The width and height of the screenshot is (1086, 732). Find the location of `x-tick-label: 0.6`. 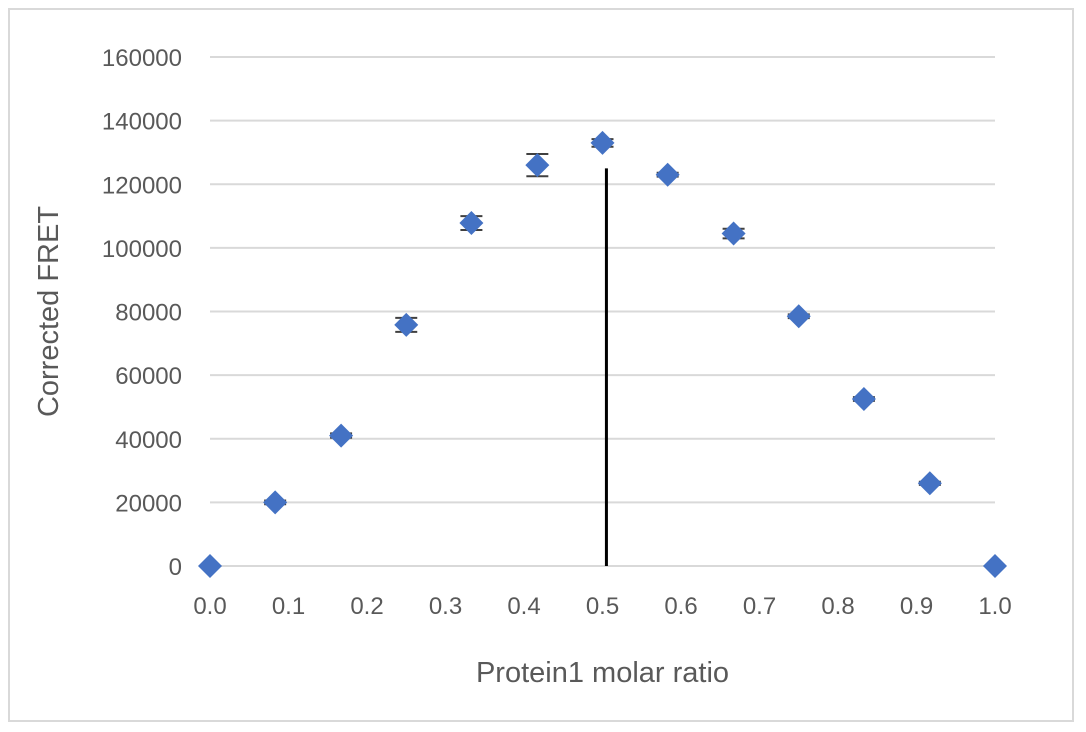

x-tick-label: 0.6 is located at coordinates (680, 606).